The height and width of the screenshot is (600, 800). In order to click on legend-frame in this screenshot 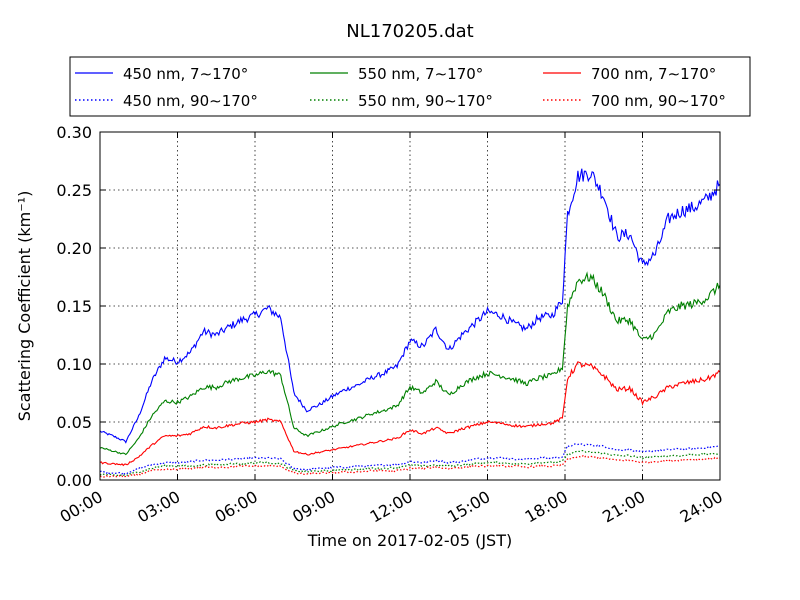, I will do `click(410, 86)`.